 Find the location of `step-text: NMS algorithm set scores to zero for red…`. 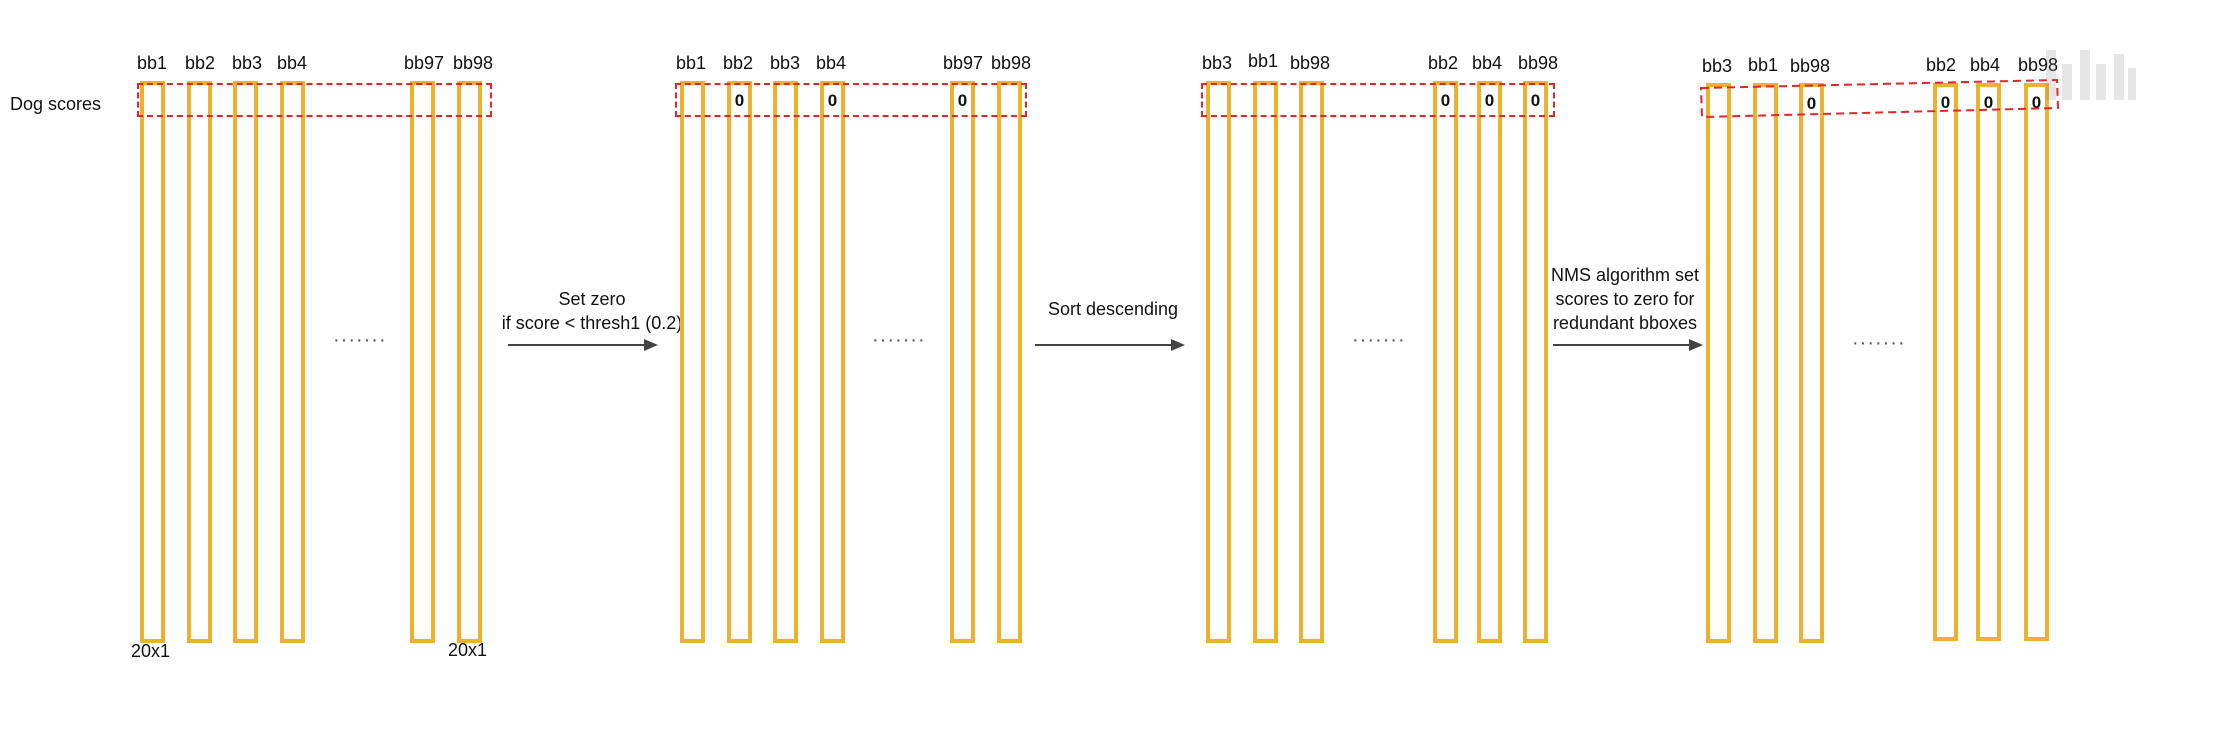

step-text: NMS algorithm set scores to zero for red… is located at coordinates (1625, 299).